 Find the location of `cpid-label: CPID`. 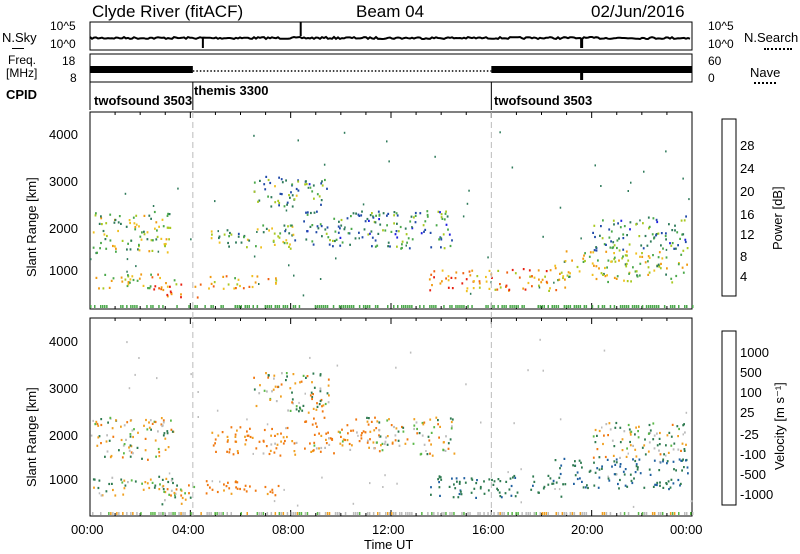

cpid-label: CPID is located at coordinates (22, 94).